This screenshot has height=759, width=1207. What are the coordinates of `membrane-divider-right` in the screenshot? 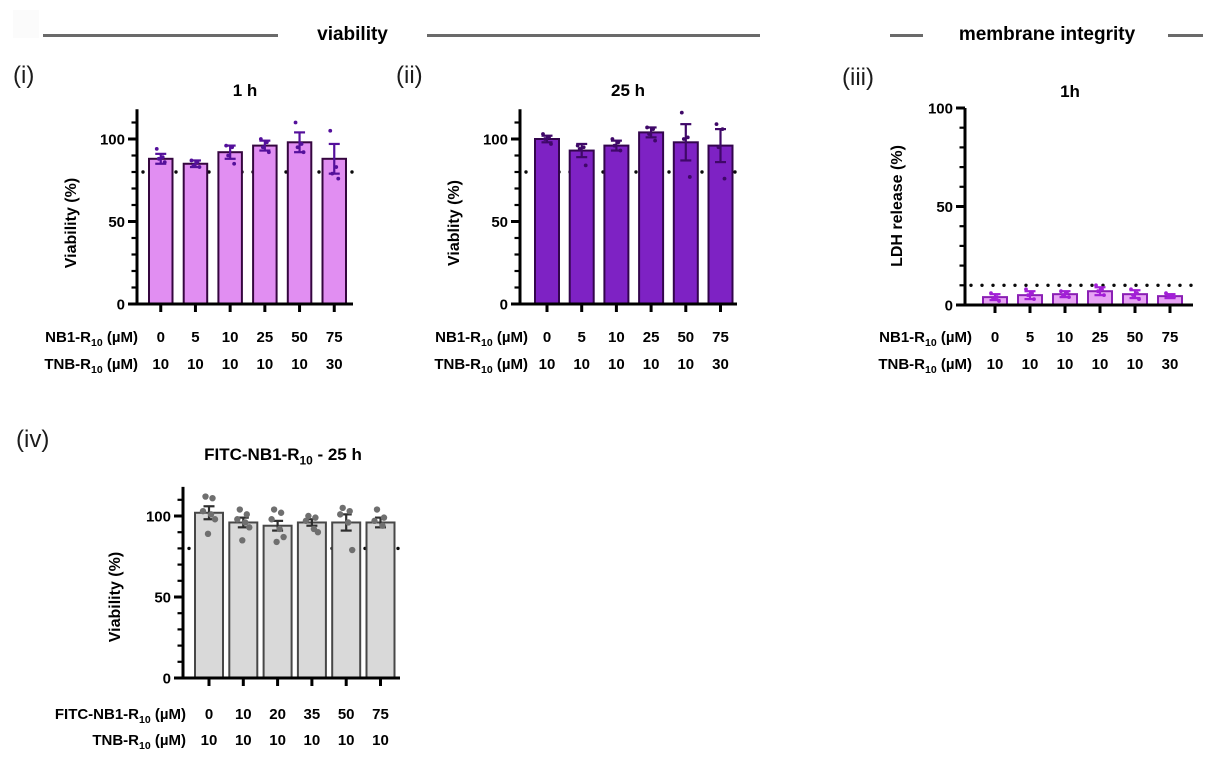 It's located at (1185, 35).